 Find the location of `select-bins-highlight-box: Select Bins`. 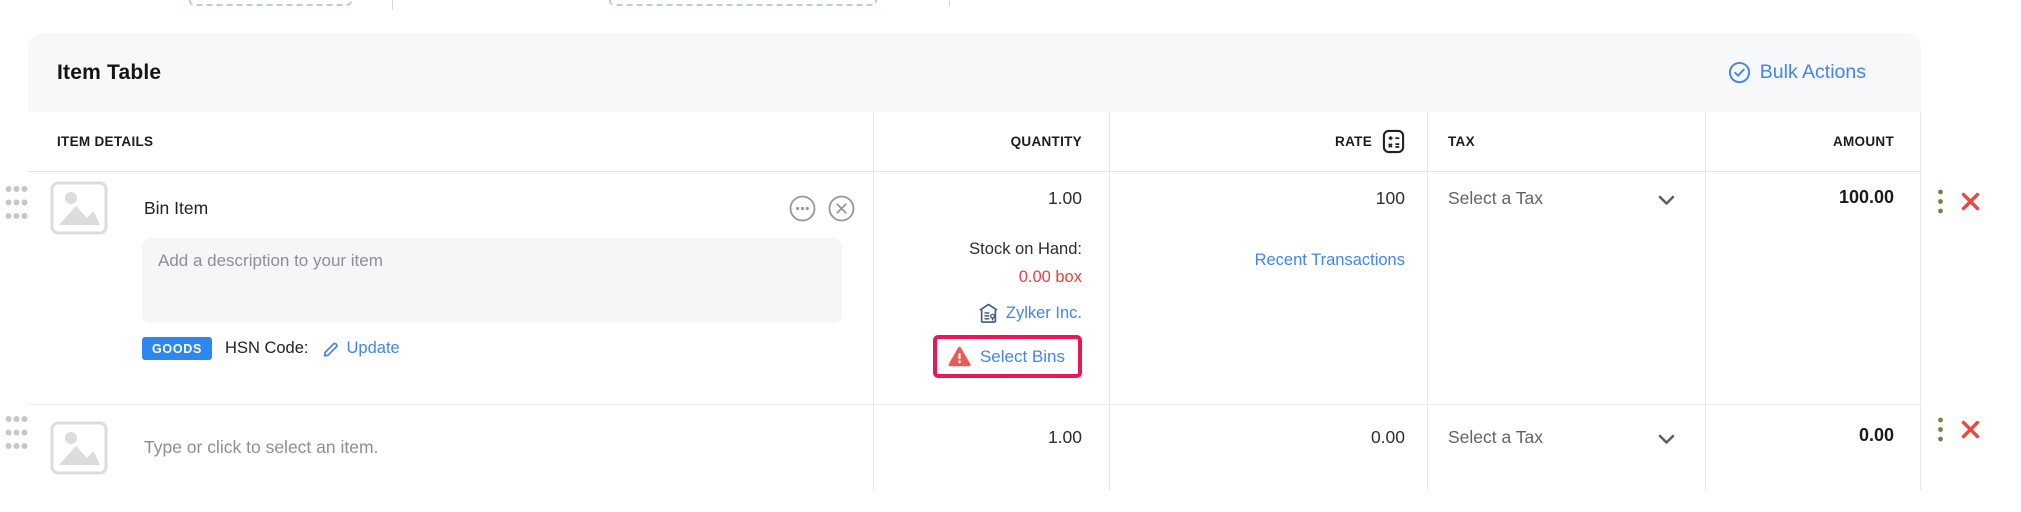

select-bins-highlight-box: Select Bins is located at coordinates (1007, 356).